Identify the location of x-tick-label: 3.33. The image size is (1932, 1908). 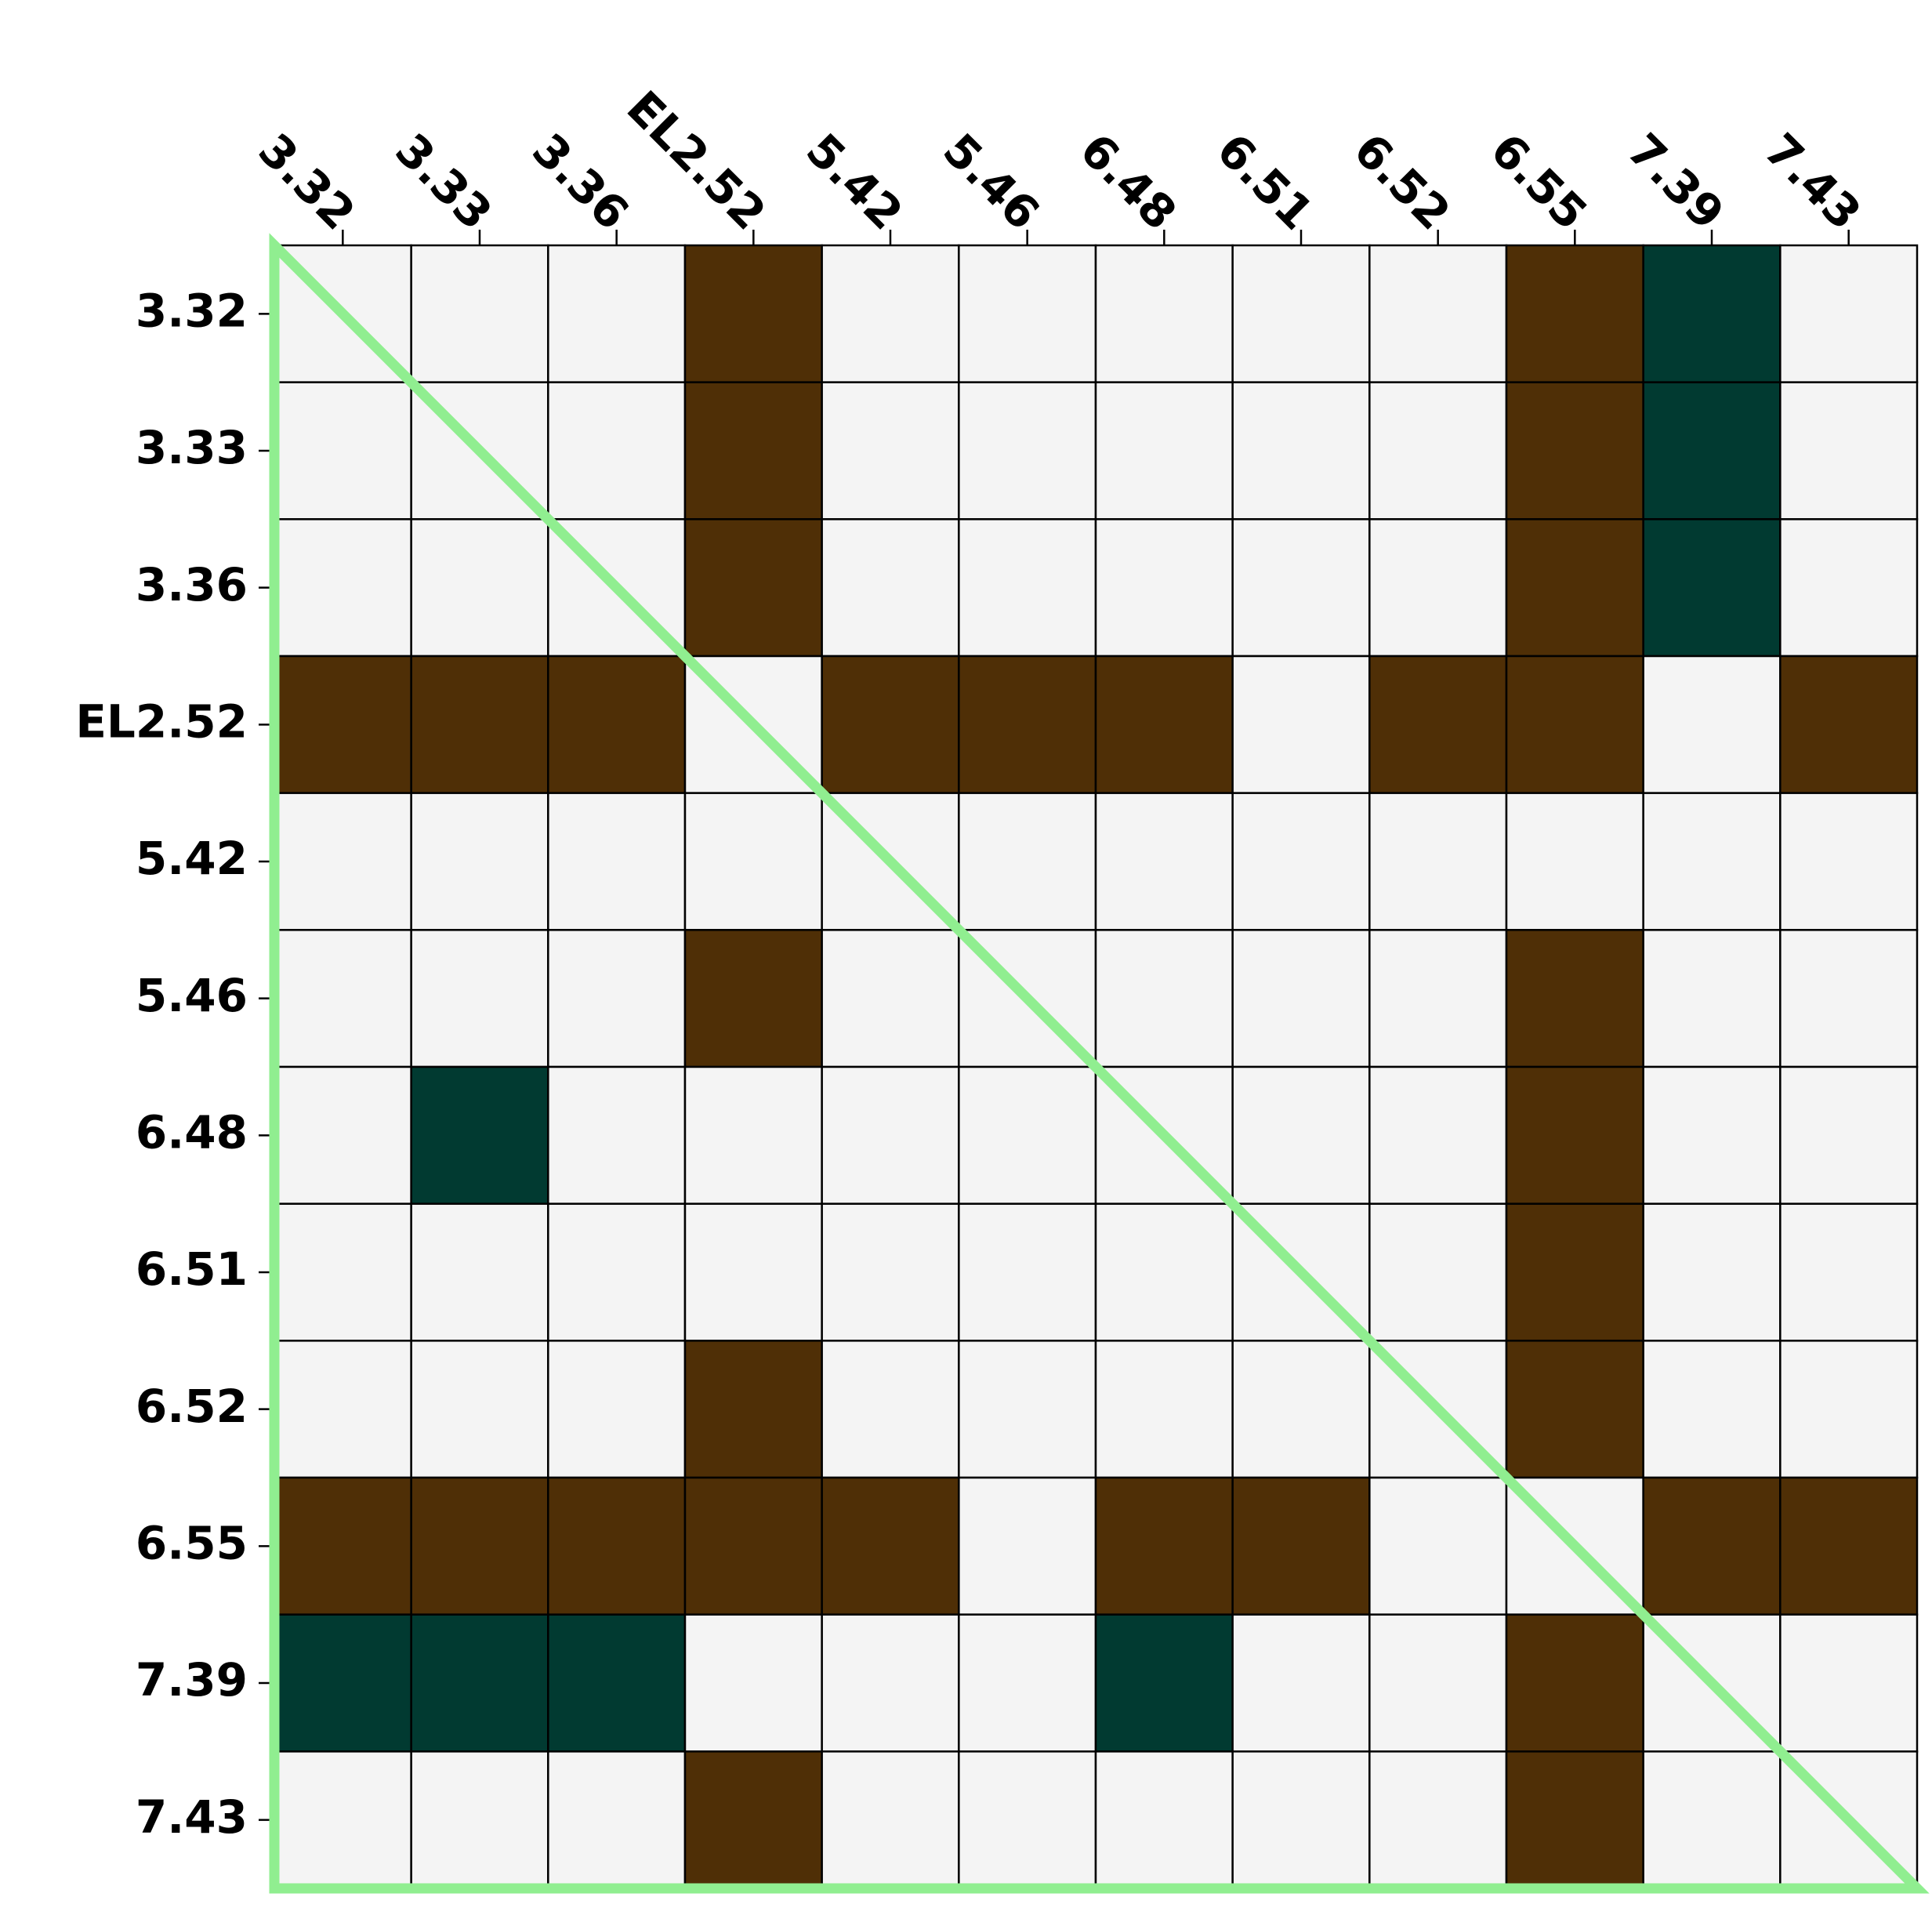
(444, 181).